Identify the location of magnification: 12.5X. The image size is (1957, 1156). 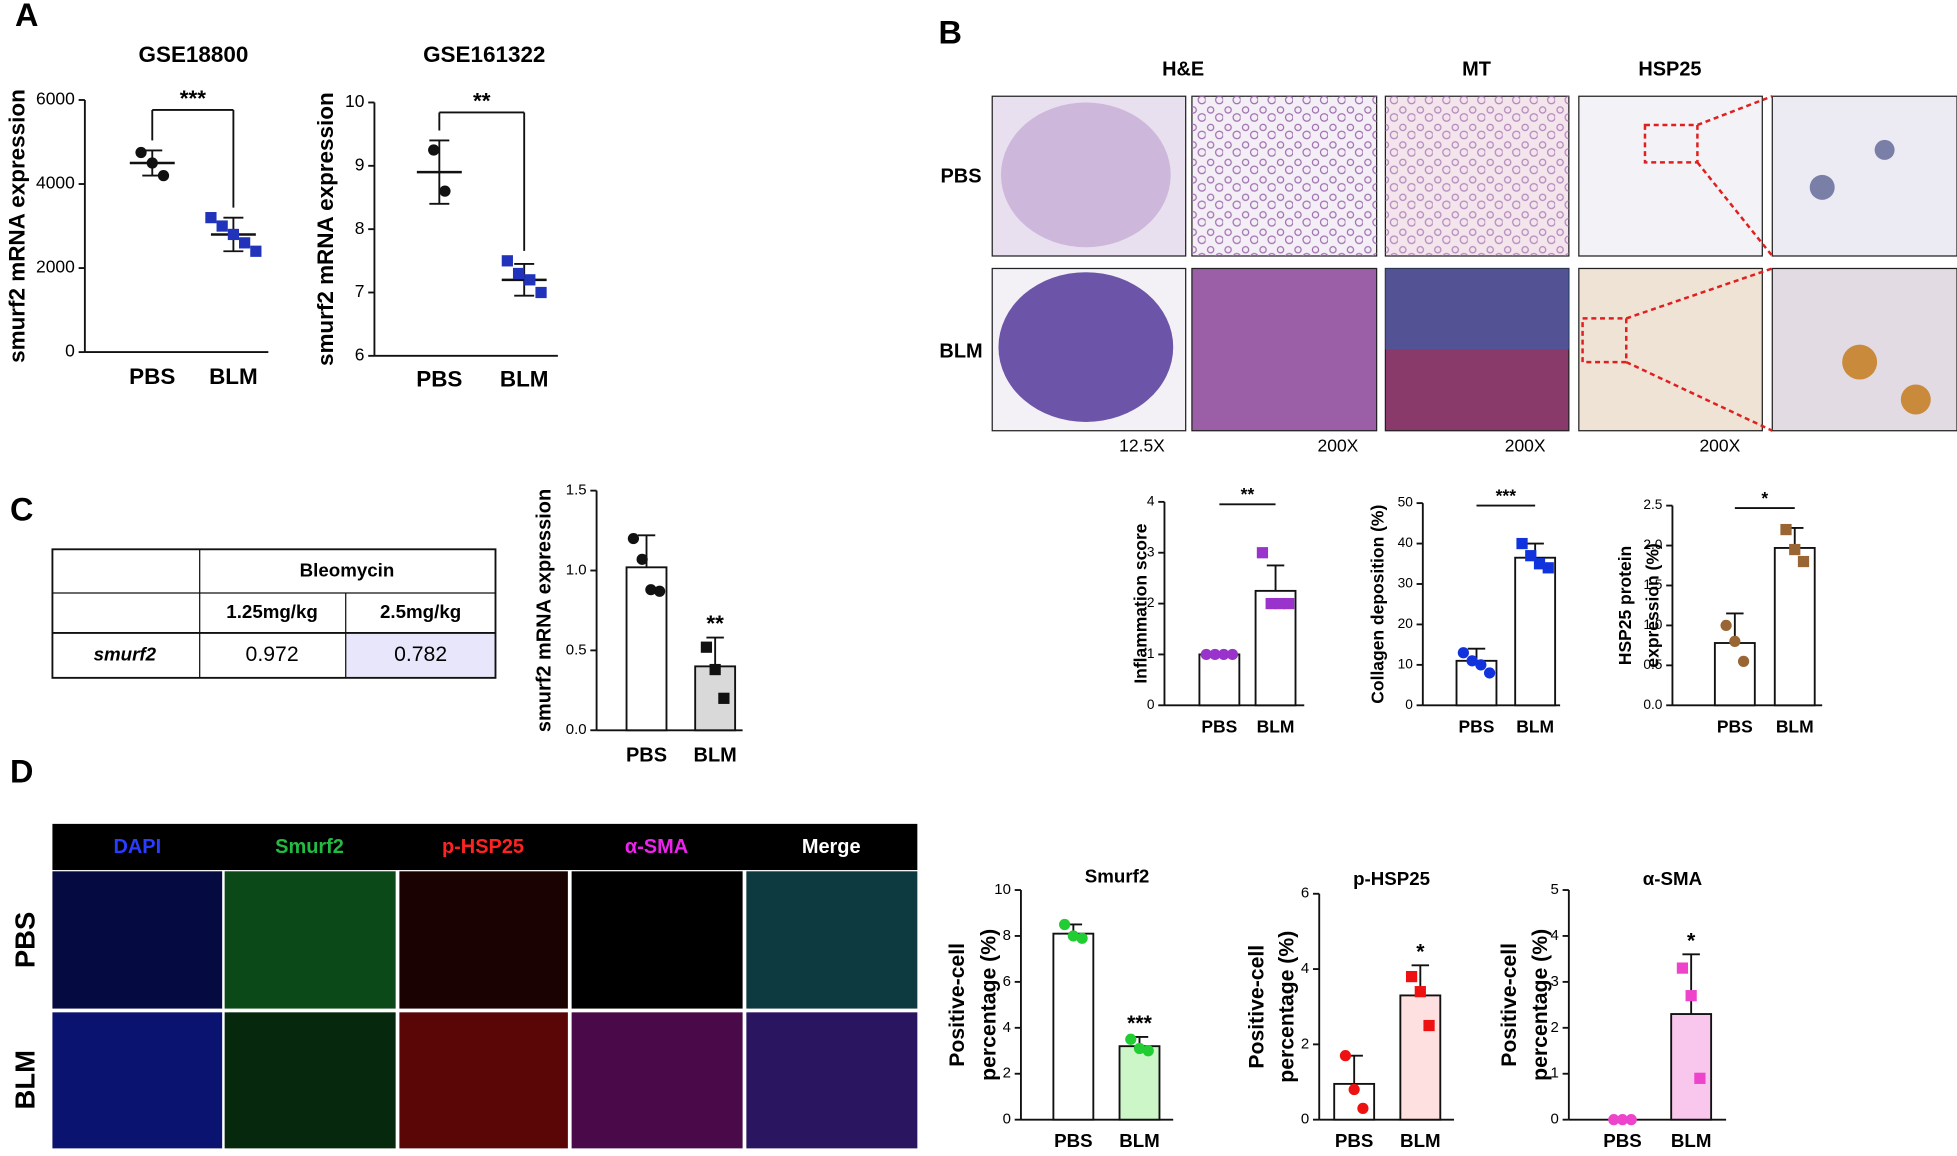
(1142, 446).